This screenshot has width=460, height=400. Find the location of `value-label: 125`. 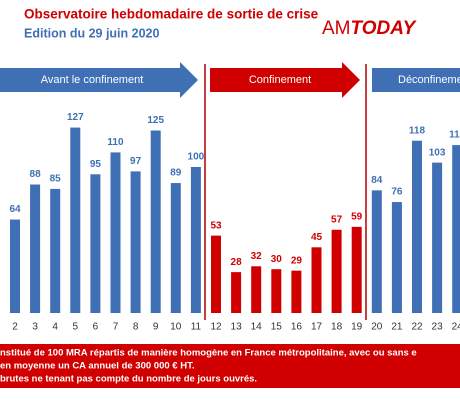

value-label: 125 is located at coordinates (155, 120).